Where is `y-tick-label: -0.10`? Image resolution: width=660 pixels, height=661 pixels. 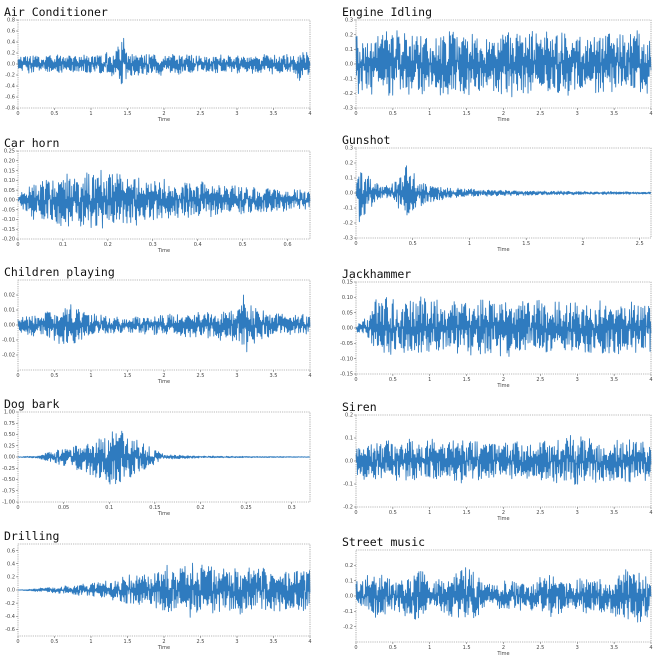
y-tick-label: -0.10 is located at coordinates (8, 220).